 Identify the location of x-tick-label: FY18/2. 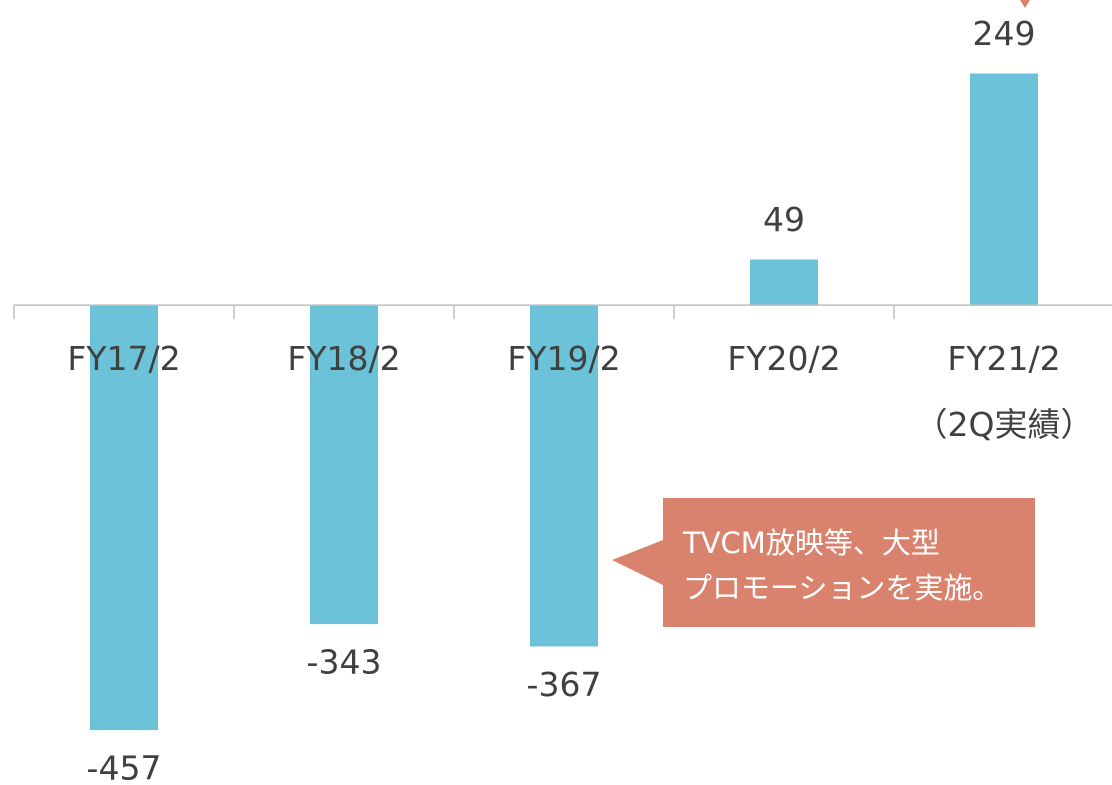
(343, 358).